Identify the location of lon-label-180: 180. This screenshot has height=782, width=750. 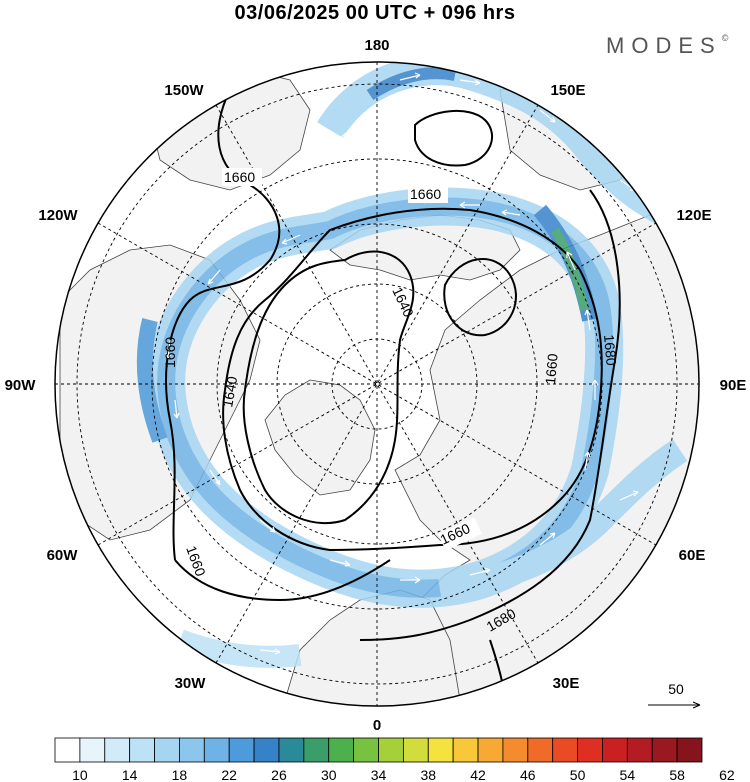
(376, 45).